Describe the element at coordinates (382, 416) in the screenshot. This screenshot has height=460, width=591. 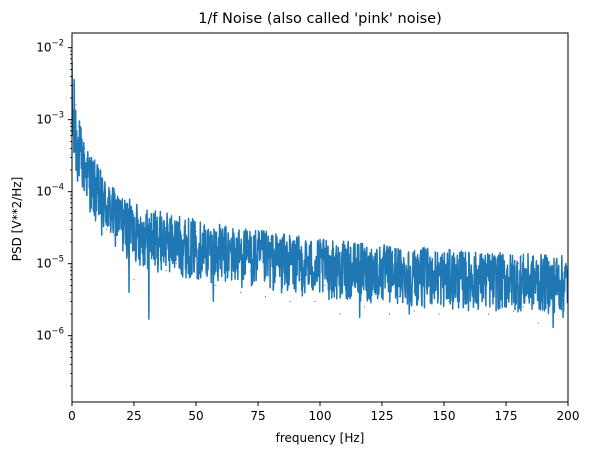
I see `x-tick-label: 125` at that location.